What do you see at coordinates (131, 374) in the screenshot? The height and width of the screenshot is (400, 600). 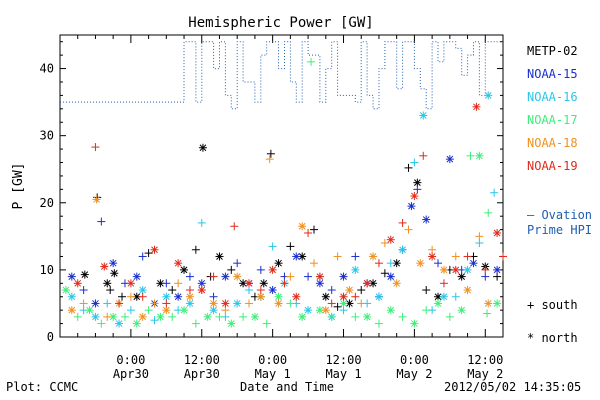 I see `x-tick-label-date: Apr30` at bounding box center [131, 374].